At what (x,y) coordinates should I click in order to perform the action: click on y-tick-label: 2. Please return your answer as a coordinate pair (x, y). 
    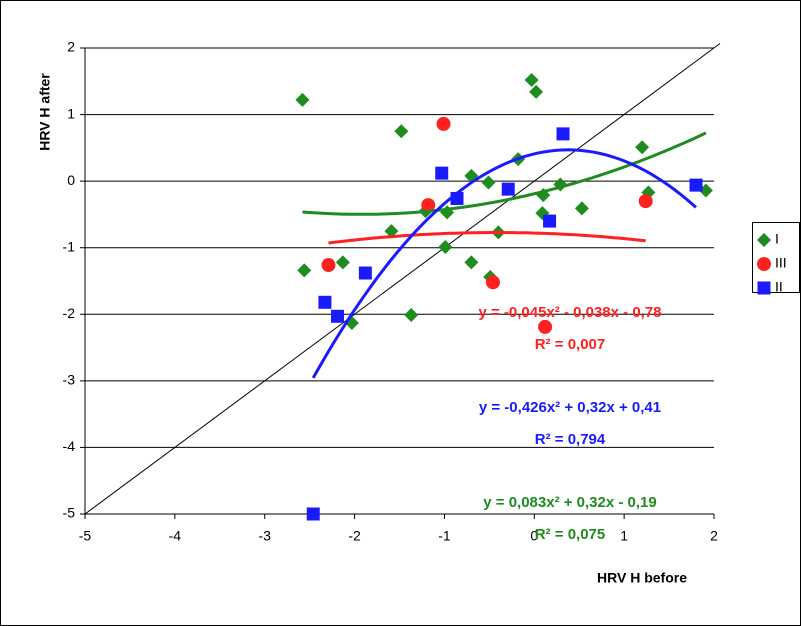
    Looking at the image, I should click on (71, 47).